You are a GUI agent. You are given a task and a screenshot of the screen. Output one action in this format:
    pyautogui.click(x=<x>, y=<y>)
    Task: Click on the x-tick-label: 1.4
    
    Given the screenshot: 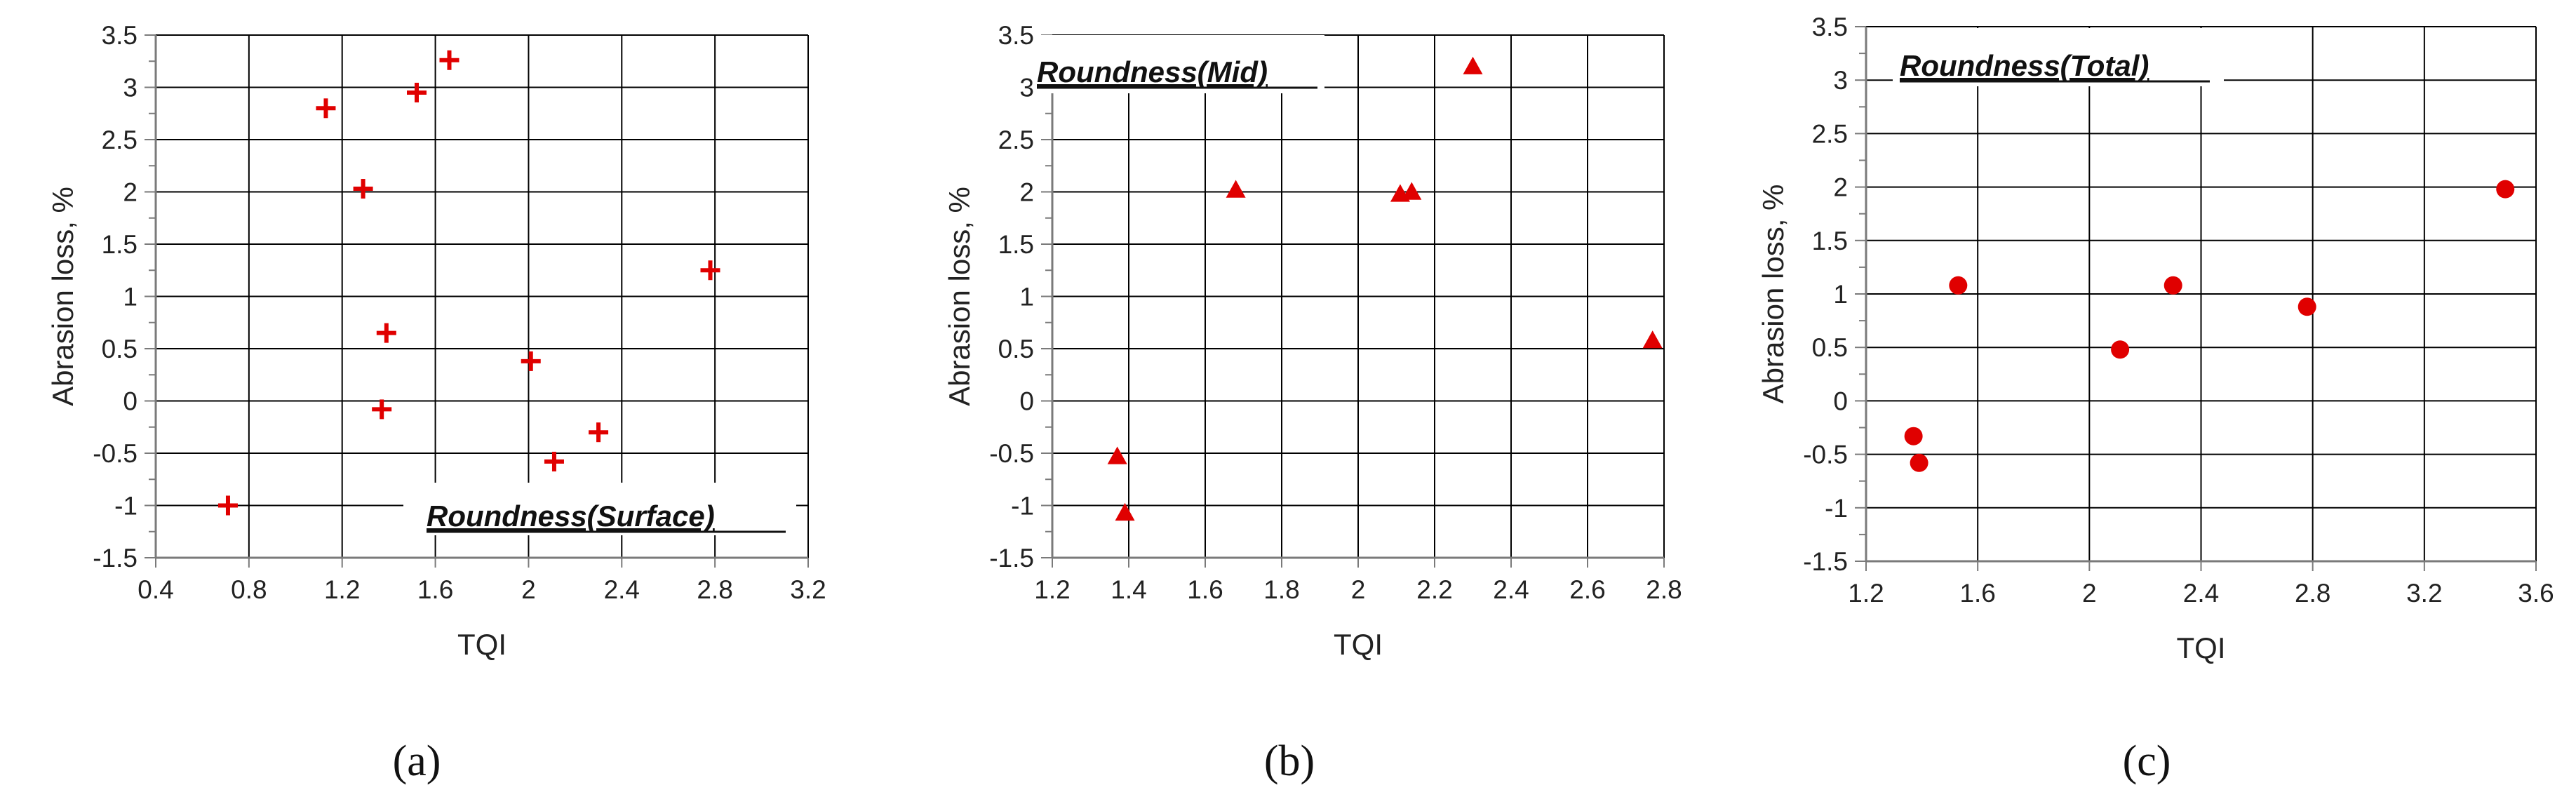 What is the action you would take?
    pyautogui.click(x=1128, y=589)
    